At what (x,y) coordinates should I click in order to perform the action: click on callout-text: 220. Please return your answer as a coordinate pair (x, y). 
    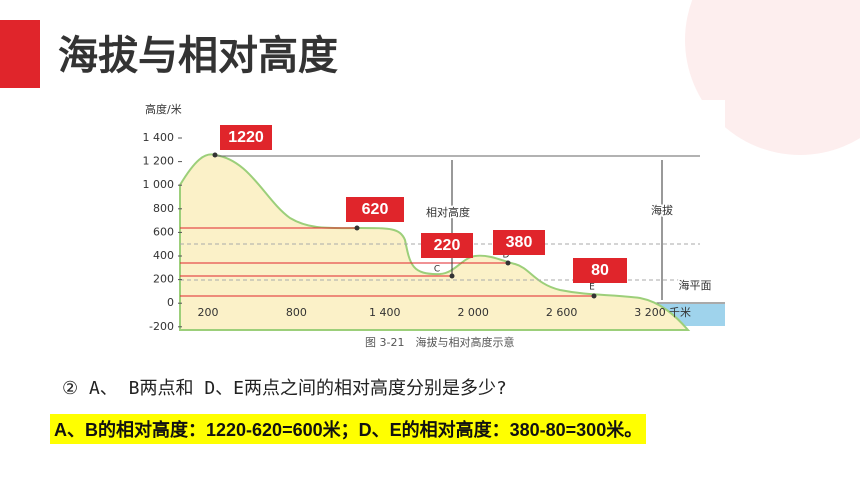
    Looking at the image, I should click on (447, 245).